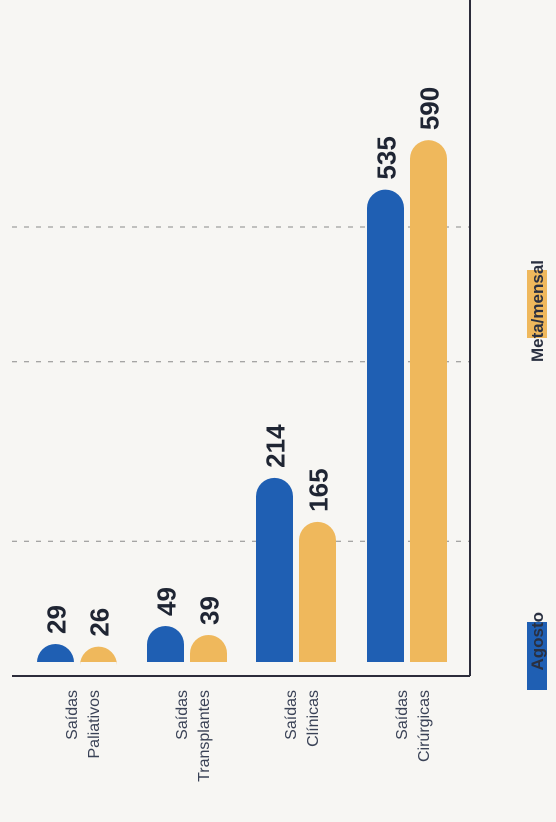 The width and height of the screenshot is (556, 822). What do you see at coordinates (167, 601) in the screenshot?
I see `data-label: 49` at bounding box center [167, 601].